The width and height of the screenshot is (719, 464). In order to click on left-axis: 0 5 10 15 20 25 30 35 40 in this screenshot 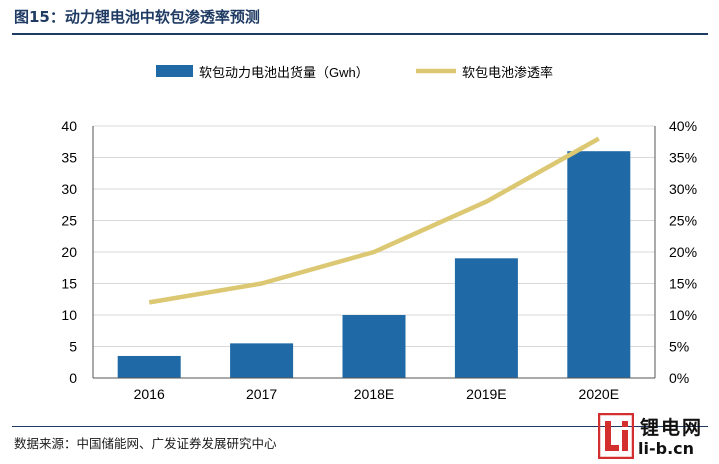, I will do `click(77, 252)`.